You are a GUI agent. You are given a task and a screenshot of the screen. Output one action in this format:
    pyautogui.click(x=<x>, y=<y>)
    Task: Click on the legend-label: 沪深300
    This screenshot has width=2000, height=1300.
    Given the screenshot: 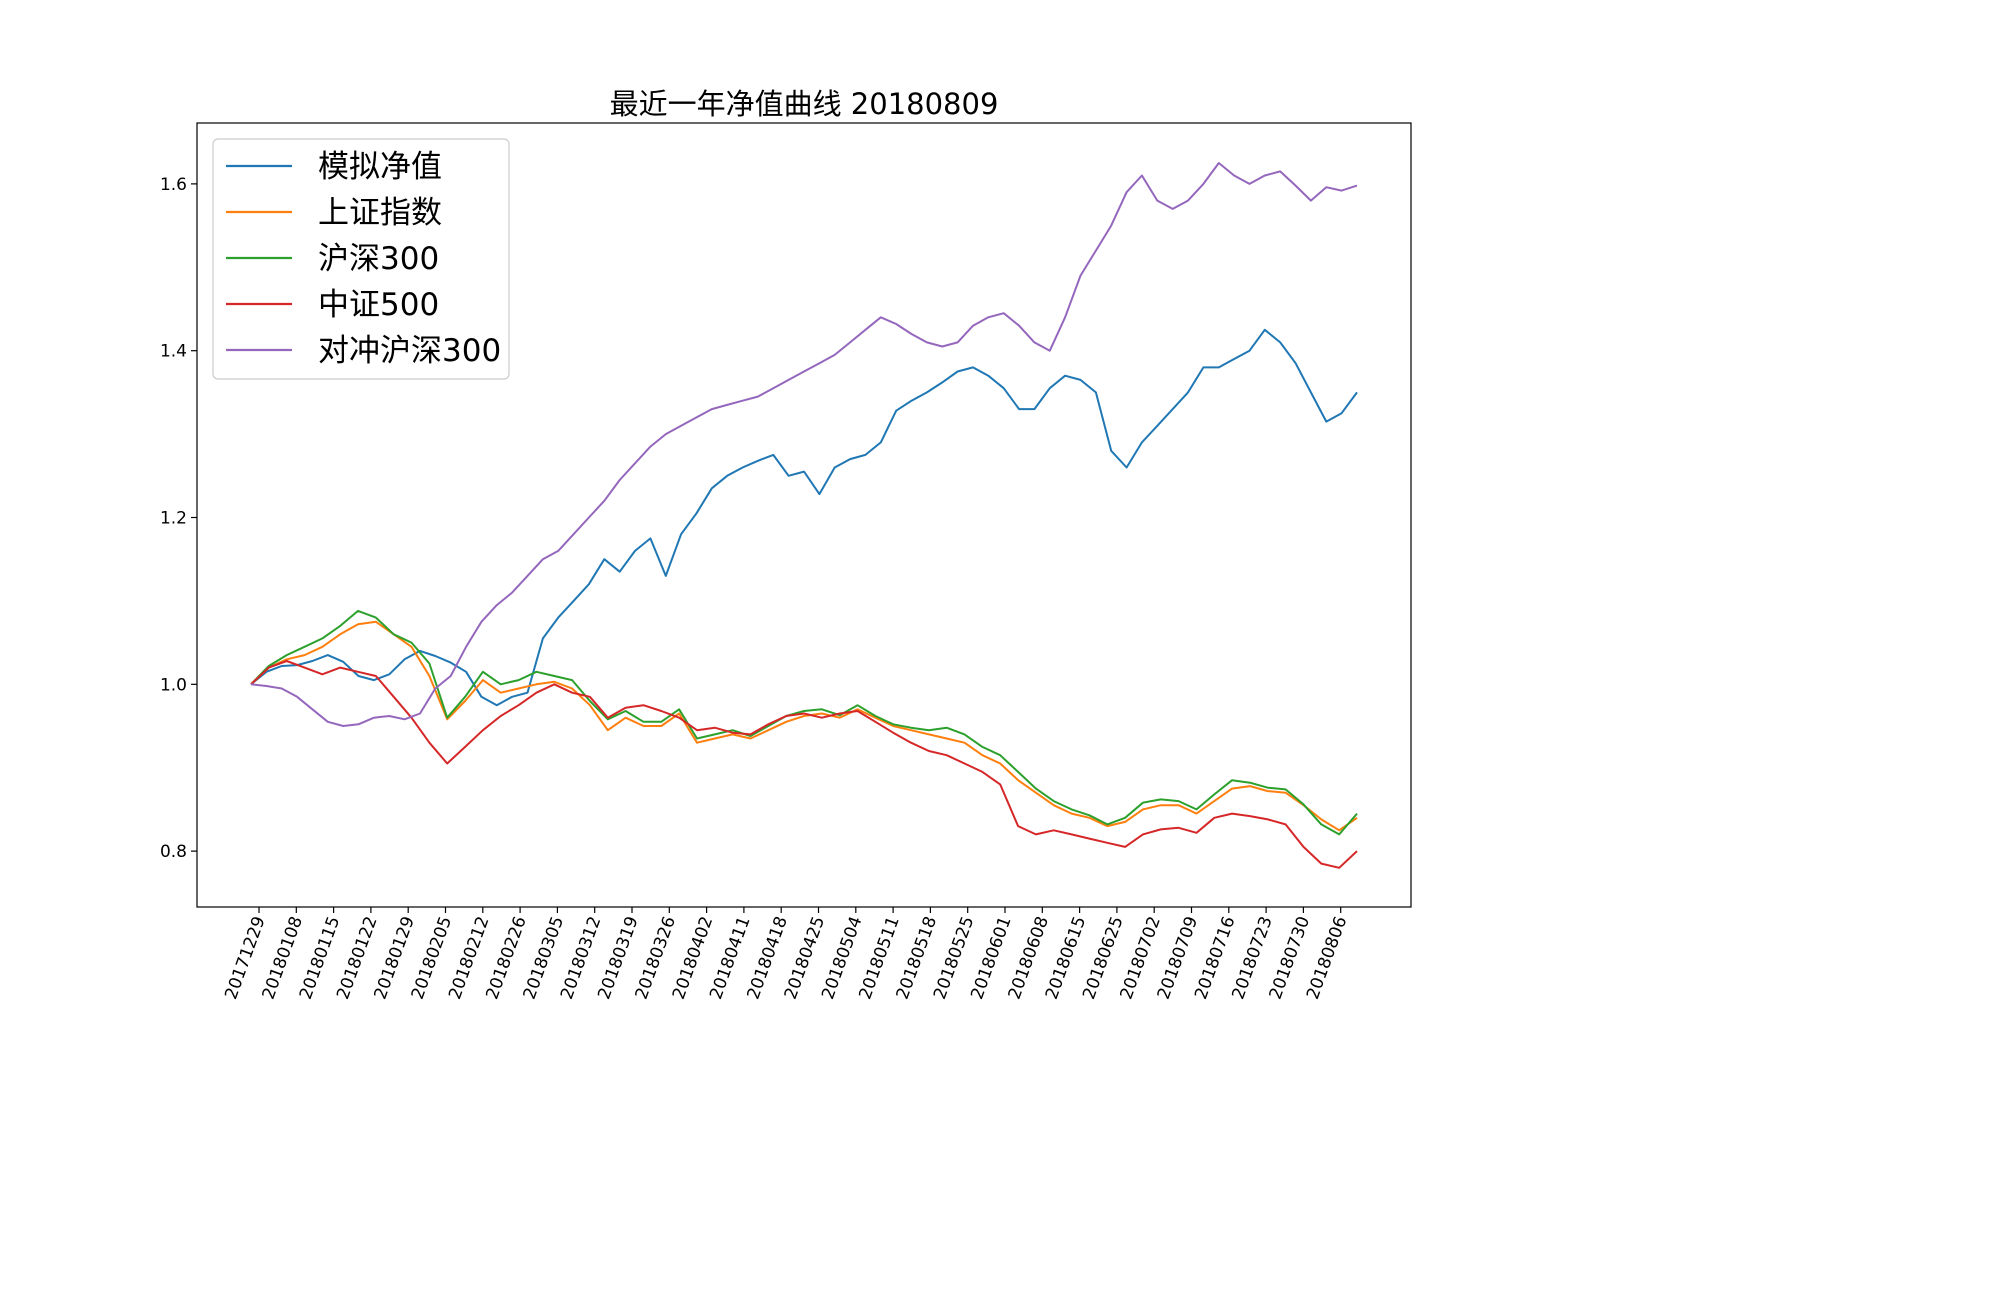 What is the action you would take?
    pyautogui.click(x=378, y=259)
    